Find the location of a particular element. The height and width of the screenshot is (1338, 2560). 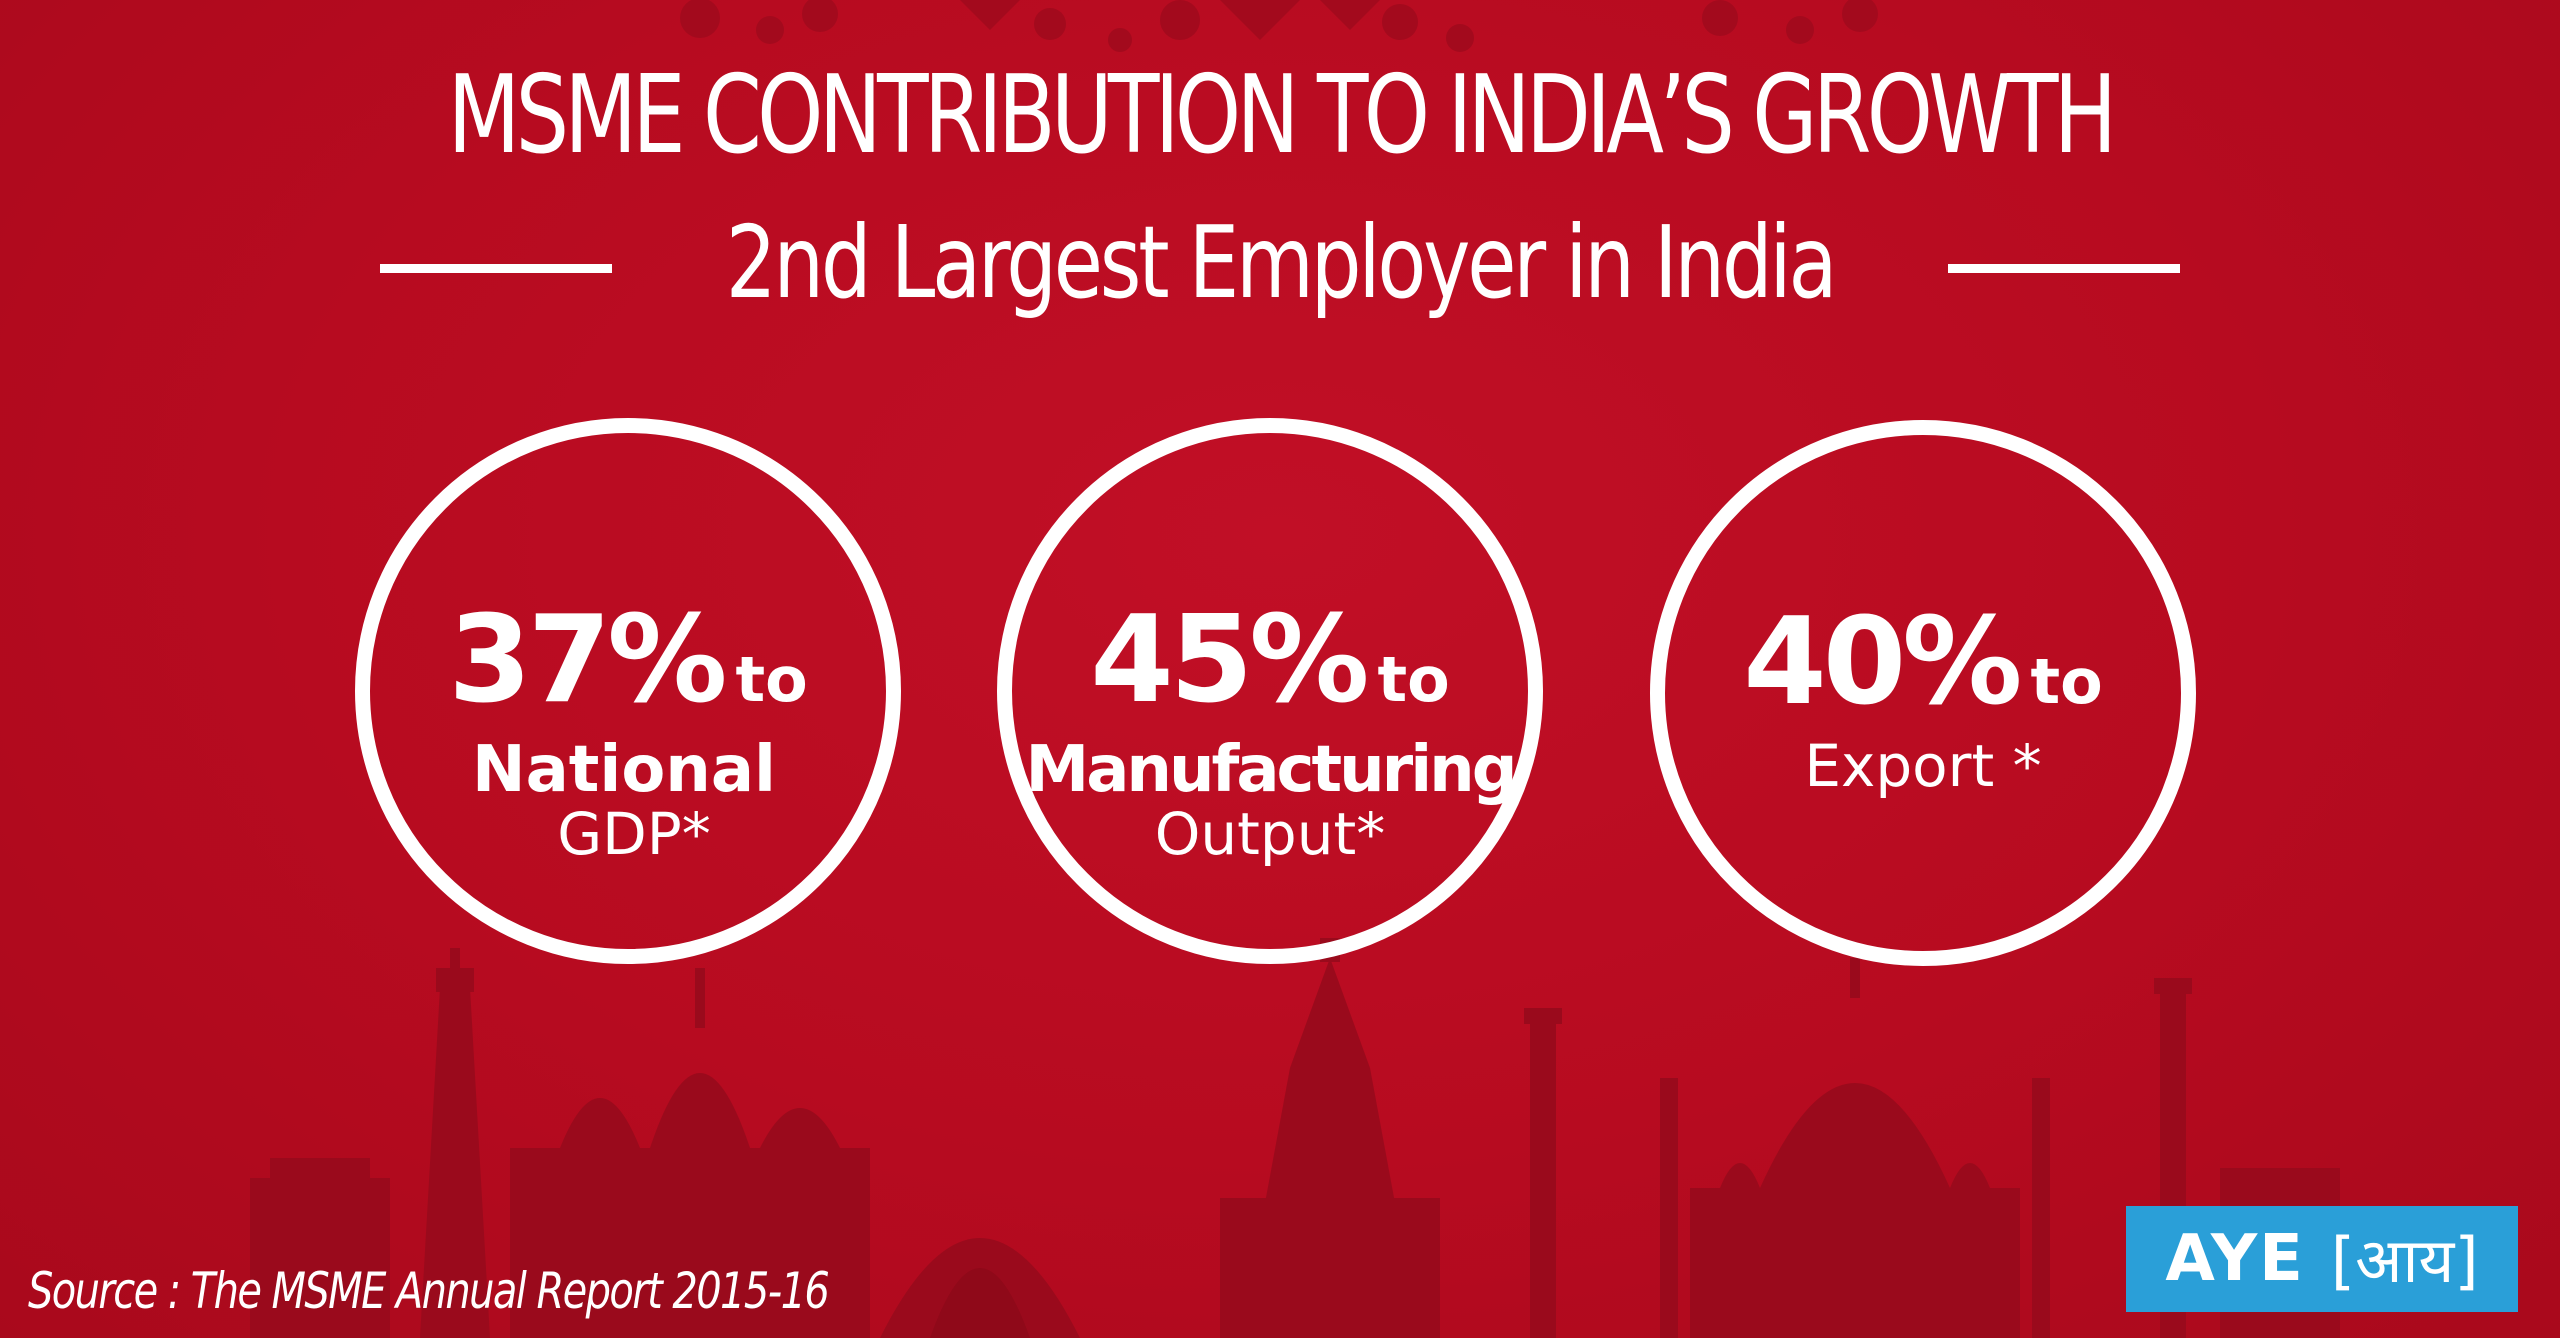

subtitle: 2nd Largest Employer in India is located at coordinates (1281, 262).